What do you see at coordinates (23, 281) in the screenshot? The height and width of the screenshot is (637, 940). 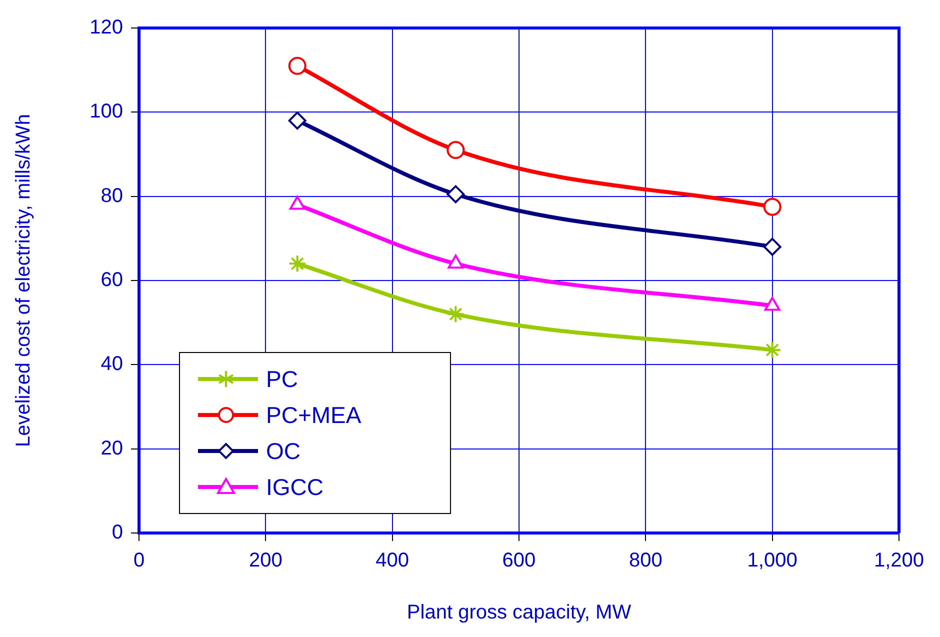 I see `y-axis-title: Levelized cost of electricity, mills/kWh` at bounding box center [23, 281].